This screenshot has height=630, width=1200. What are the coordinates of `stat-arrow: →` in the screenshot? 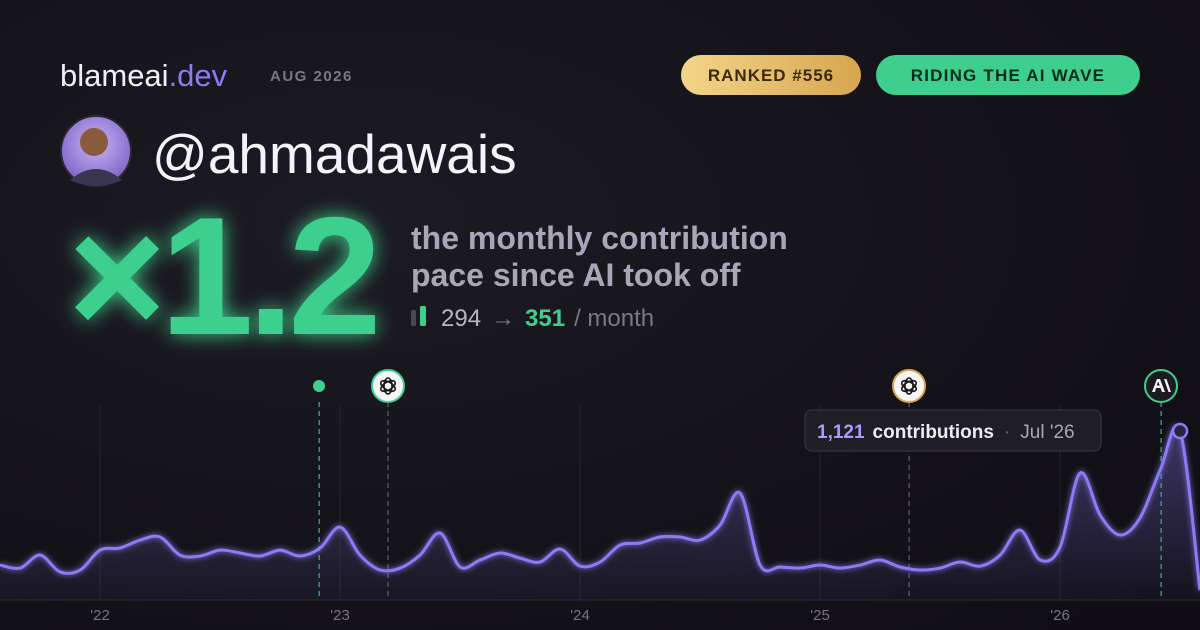 It's located at (503, 318).